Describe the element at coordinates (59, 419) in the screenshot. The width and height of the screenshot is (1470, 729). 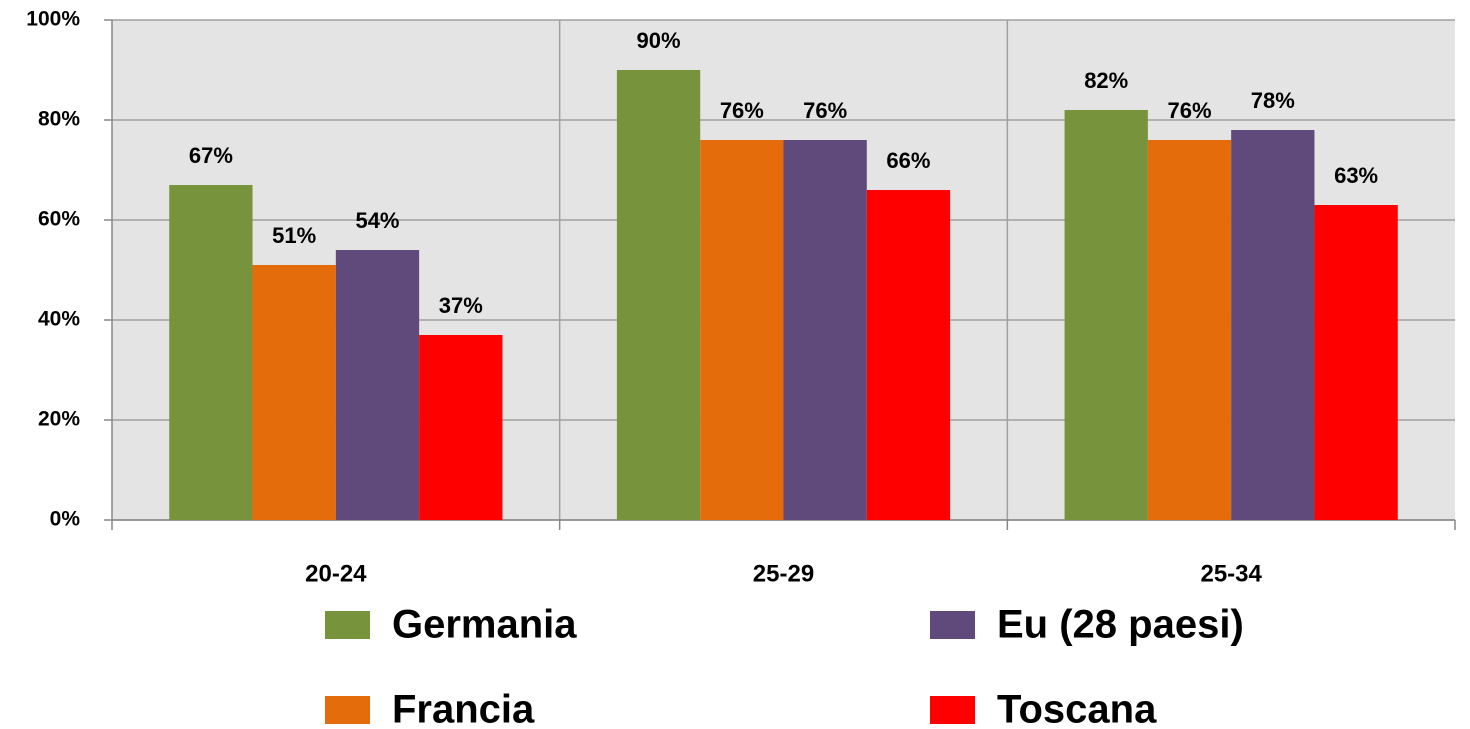
I see `y-tick-label: 20%` at that location.